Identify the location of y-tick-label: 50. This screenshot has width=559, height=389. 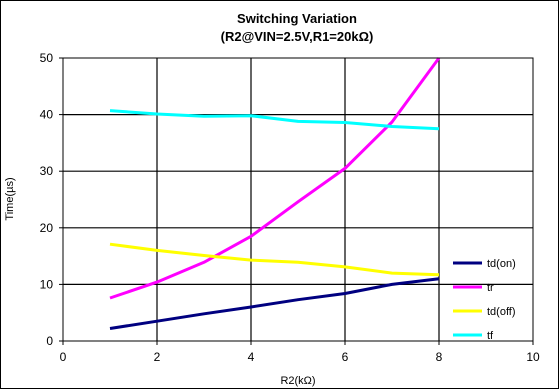
(47, 58).